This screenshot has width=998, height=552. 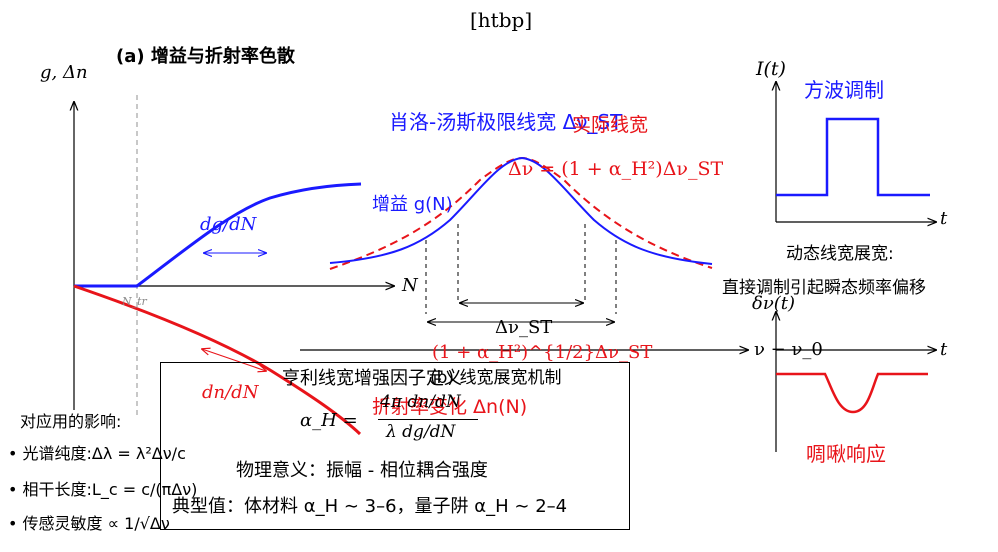 What do you see at coordinates (496, 378) in the screenshot?
I see `panel-b-title: (b) 线宽展宽机制` at bounding box center [496, 378].